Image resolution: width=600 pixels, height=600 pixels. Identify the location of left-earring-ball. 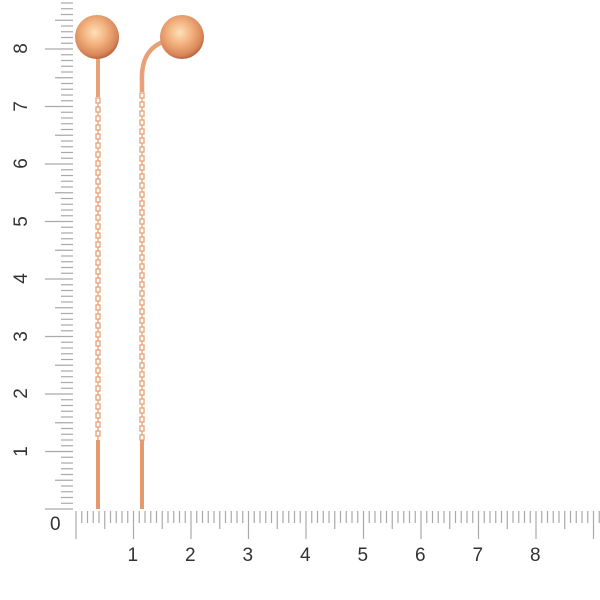
(97, 37).